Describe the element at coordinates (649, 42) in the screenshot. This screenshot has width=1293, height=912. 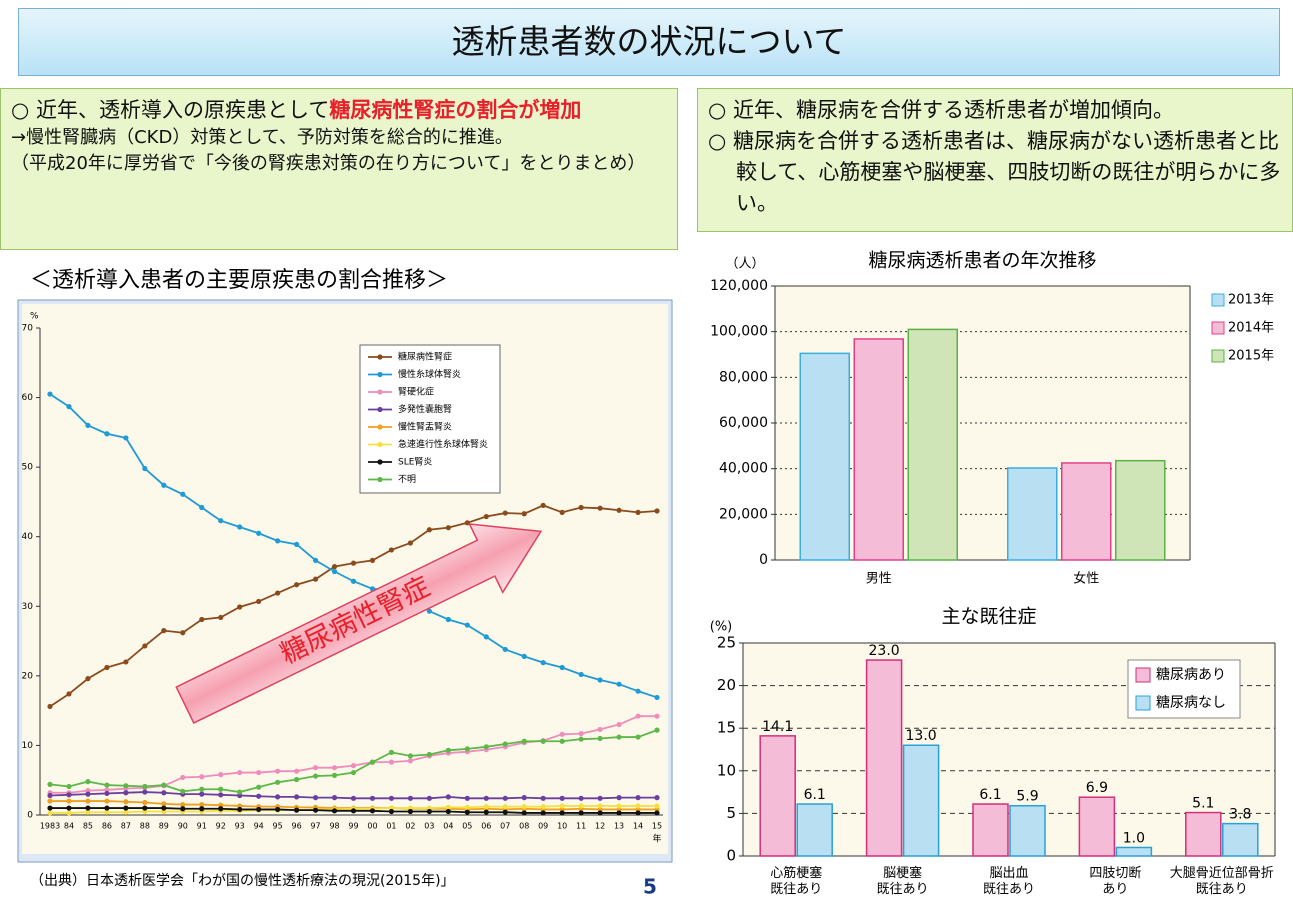
I see `page-title: 透析患者数の状況について` at that location.